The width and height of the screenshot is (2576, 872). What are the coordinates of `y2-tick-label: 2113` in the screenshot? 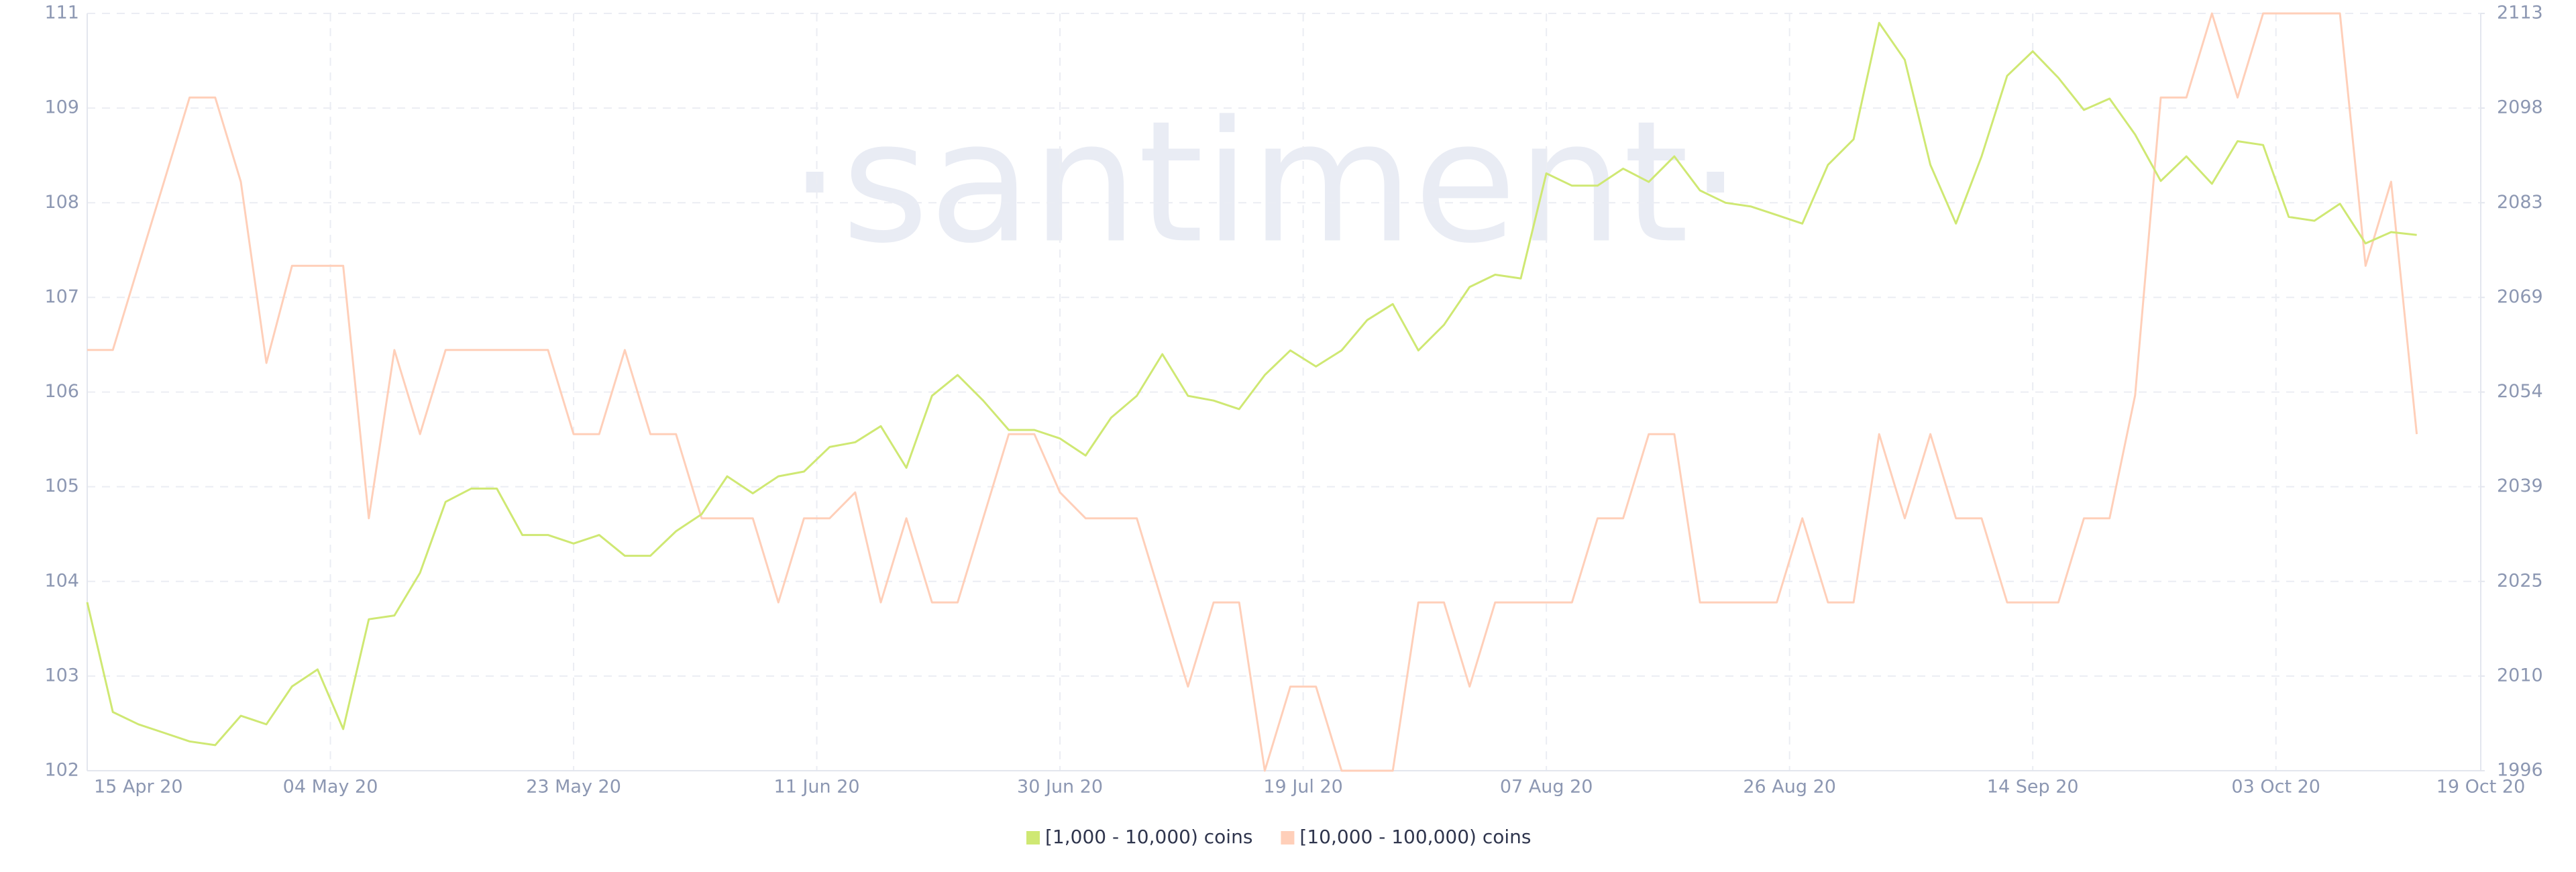 It's located at (2520, 13).